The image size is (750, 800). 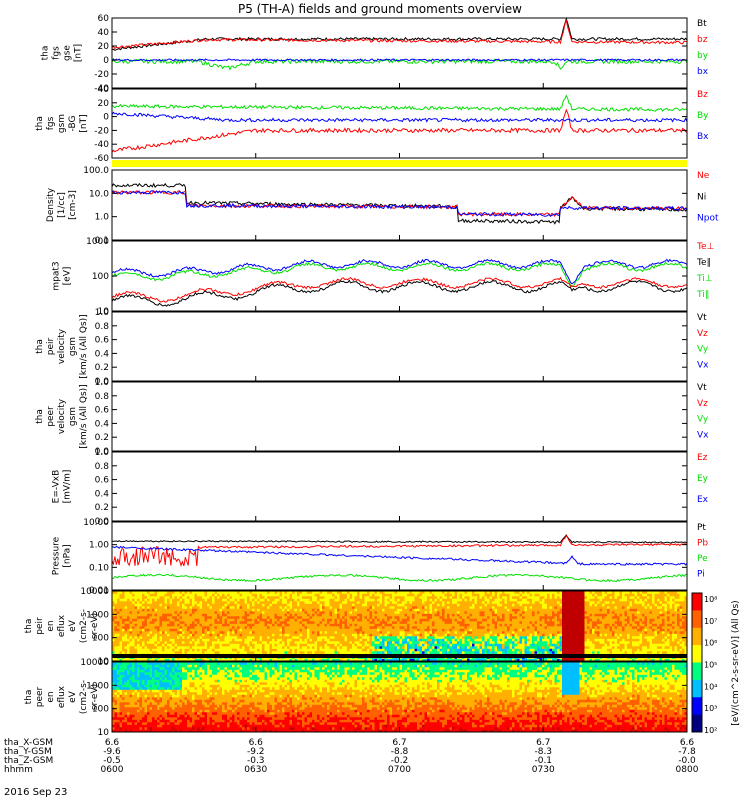 I want to click on trace-Te-par, so click(x=399, y=293).